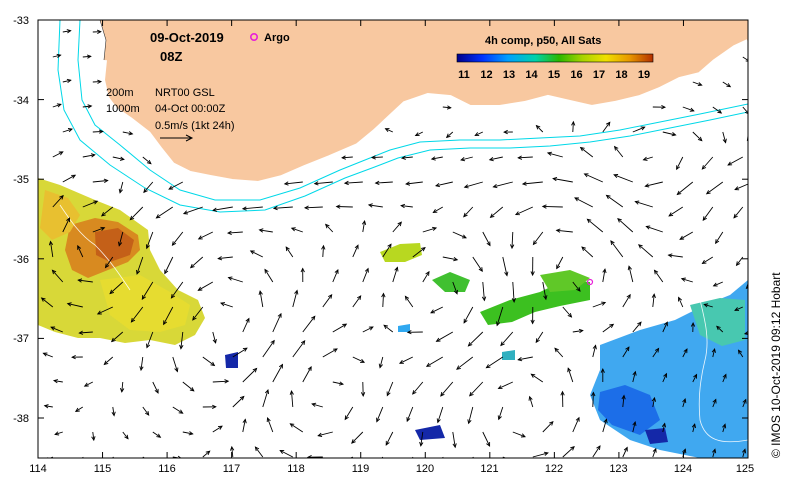 This screenshot has height=492, width=790. I want to click on x-tick-label: 119, so click(361, 469).